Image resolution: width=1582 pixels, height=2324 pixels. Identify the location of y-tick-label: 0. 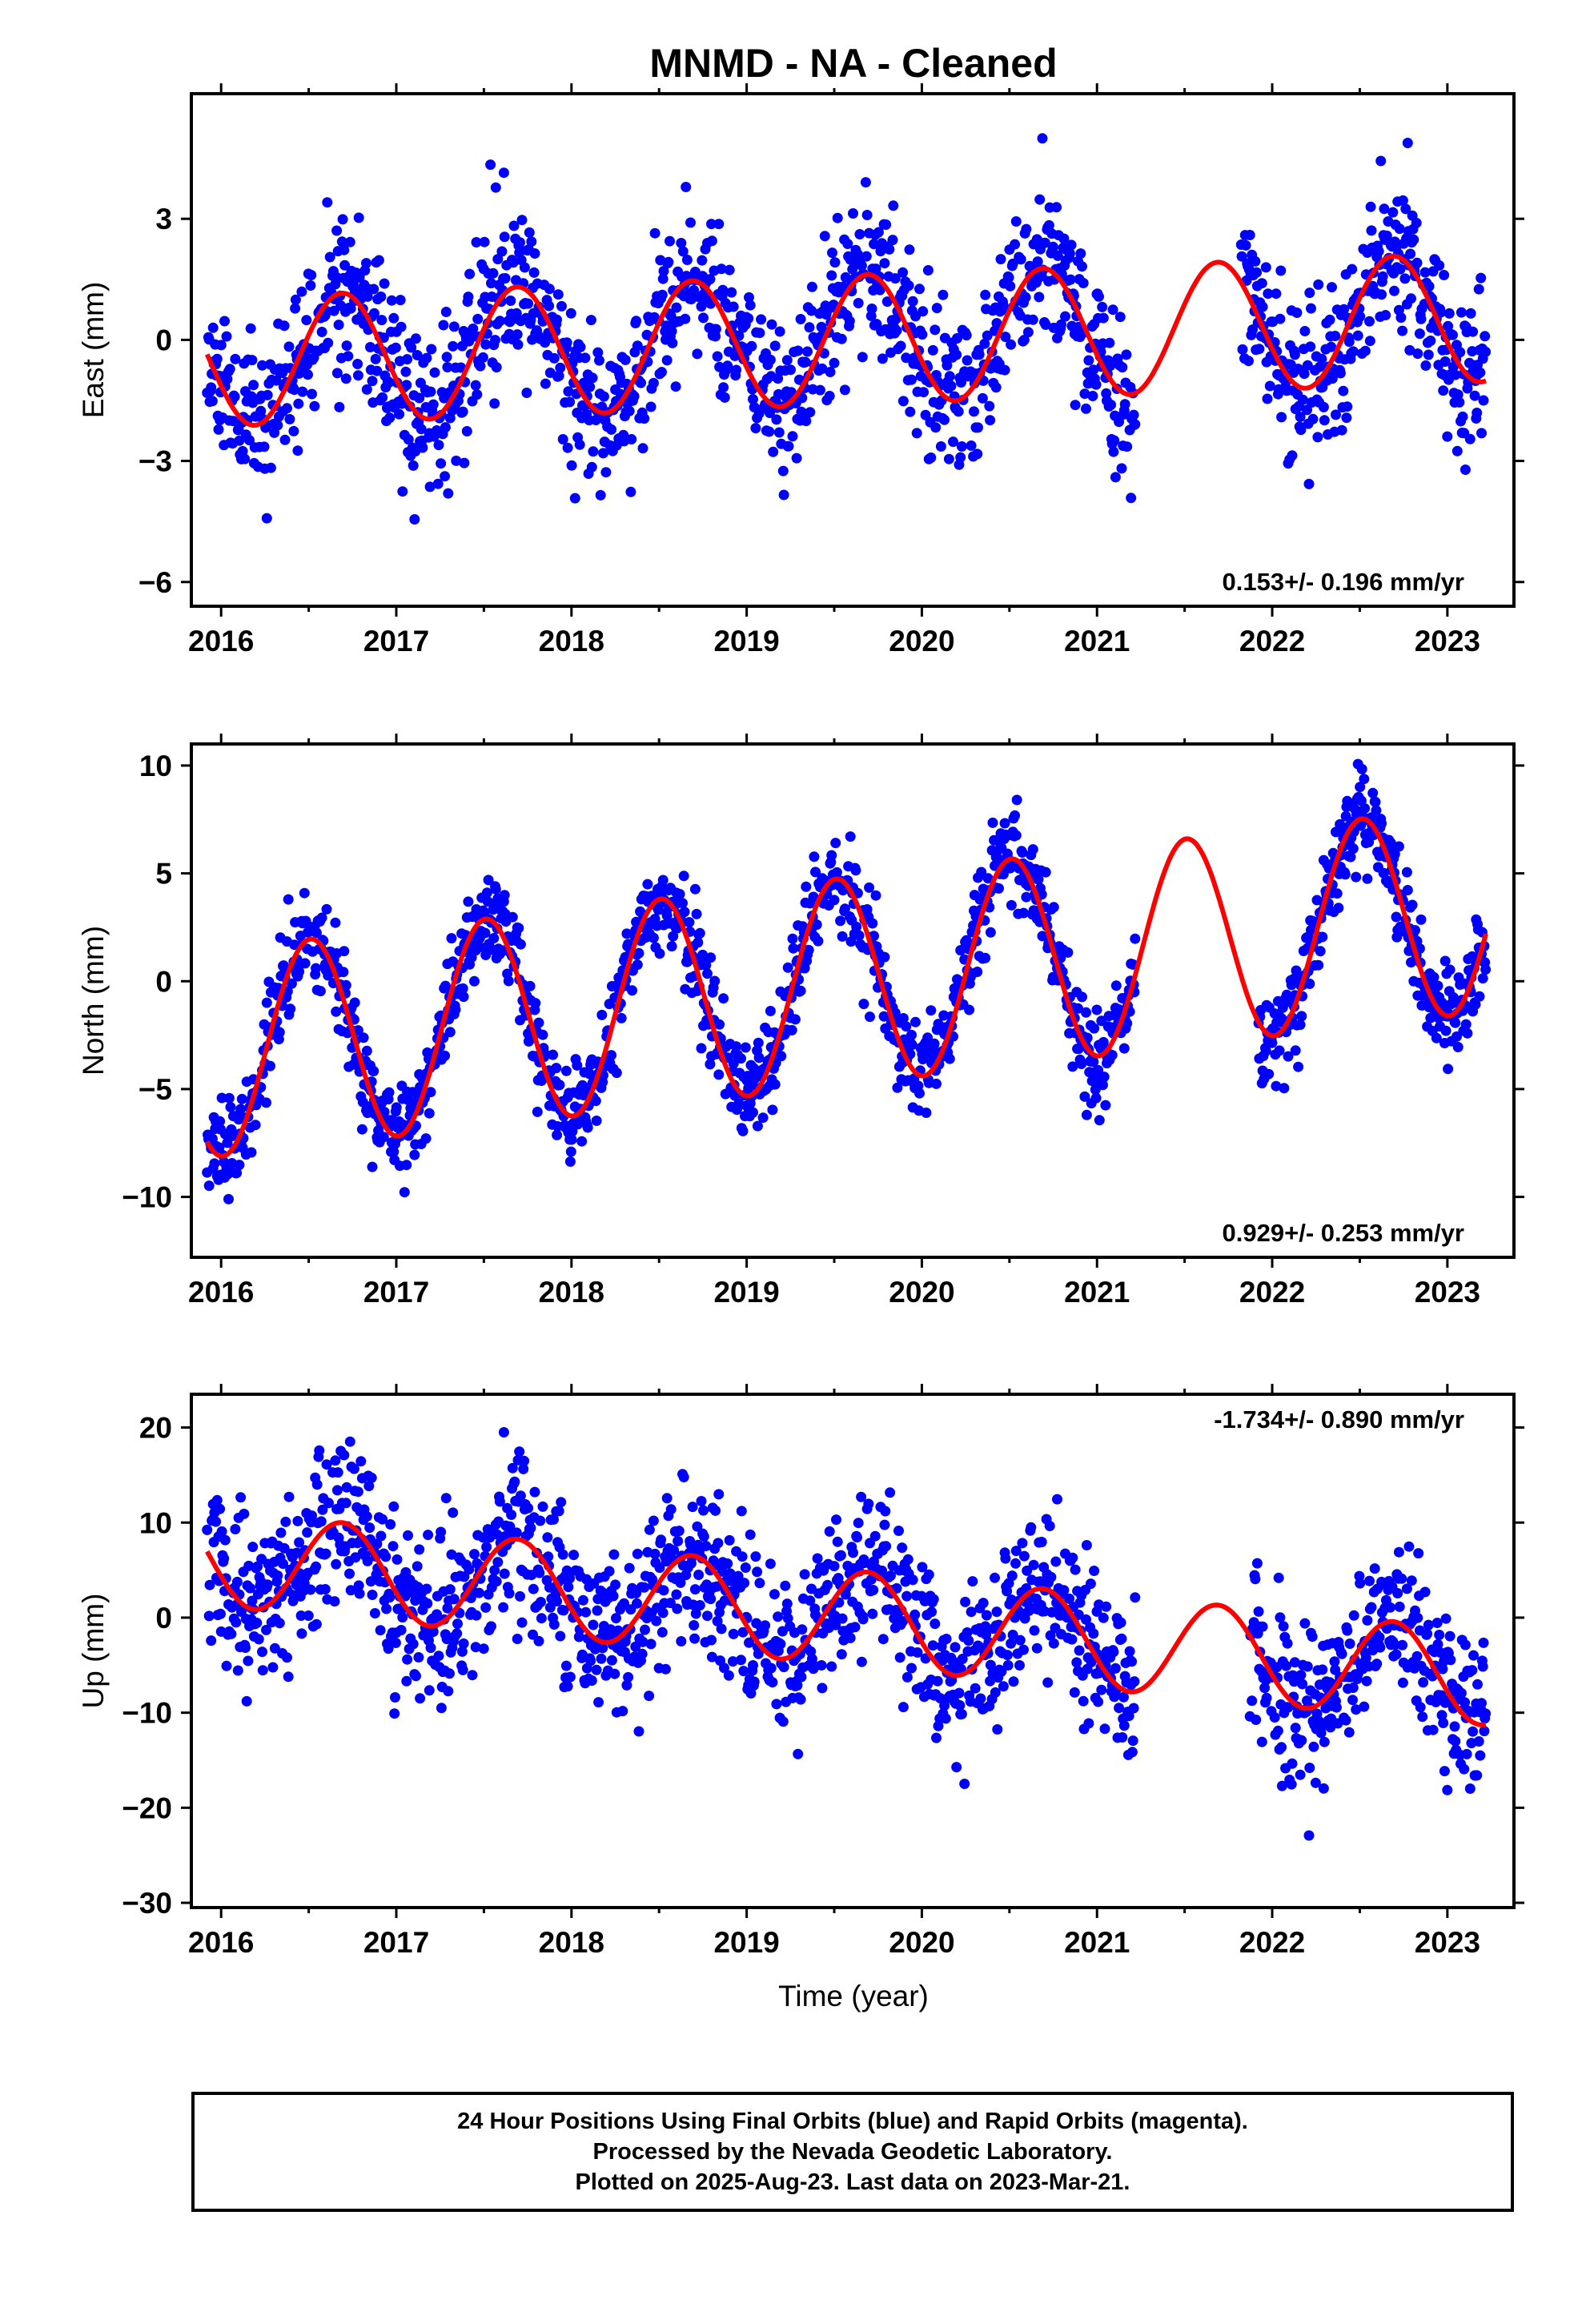
(164, 340).